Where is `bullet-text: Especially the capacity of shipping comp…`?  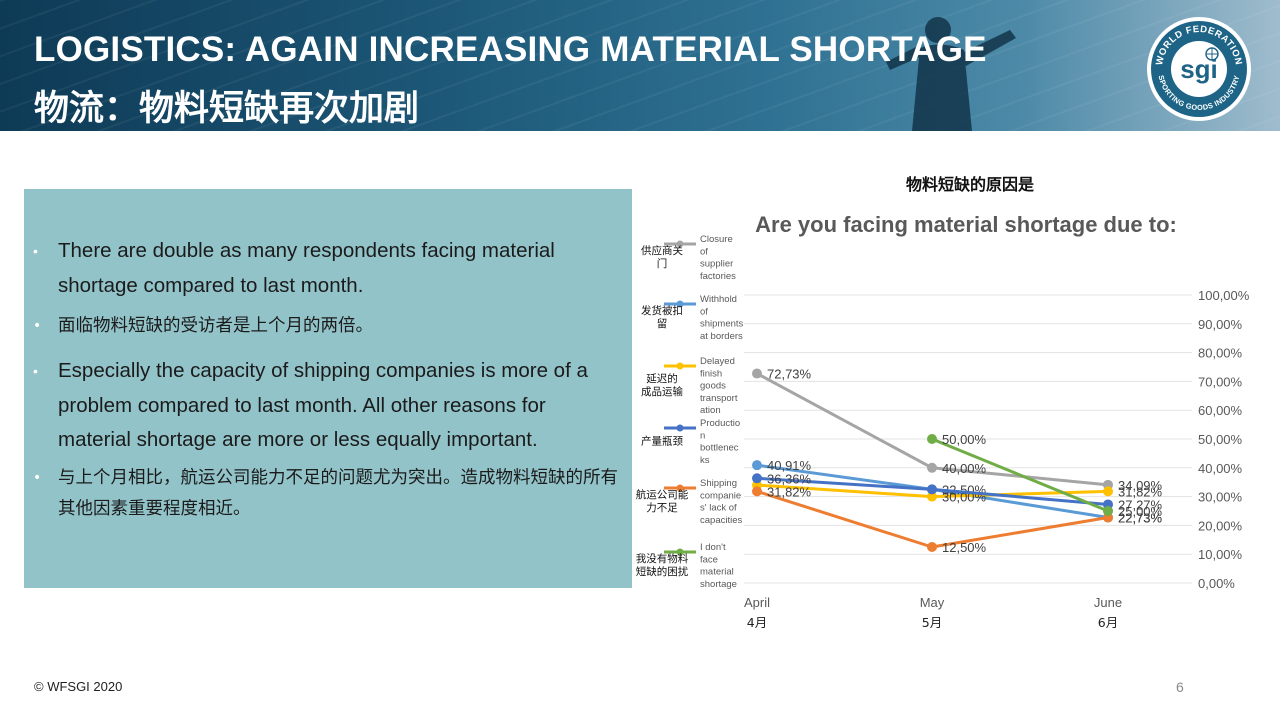 bullet-text: Especially the capacity of shipping comp… is located at coordinates (323, 405).